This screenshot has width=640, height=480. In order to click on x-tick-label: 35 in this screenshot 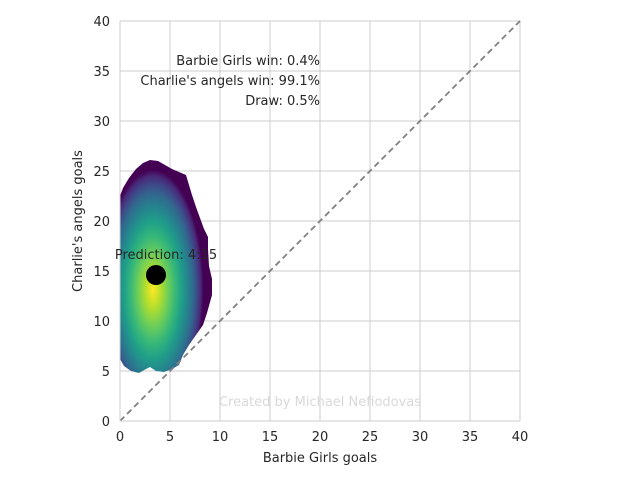, I will do `click(470, 437)`.